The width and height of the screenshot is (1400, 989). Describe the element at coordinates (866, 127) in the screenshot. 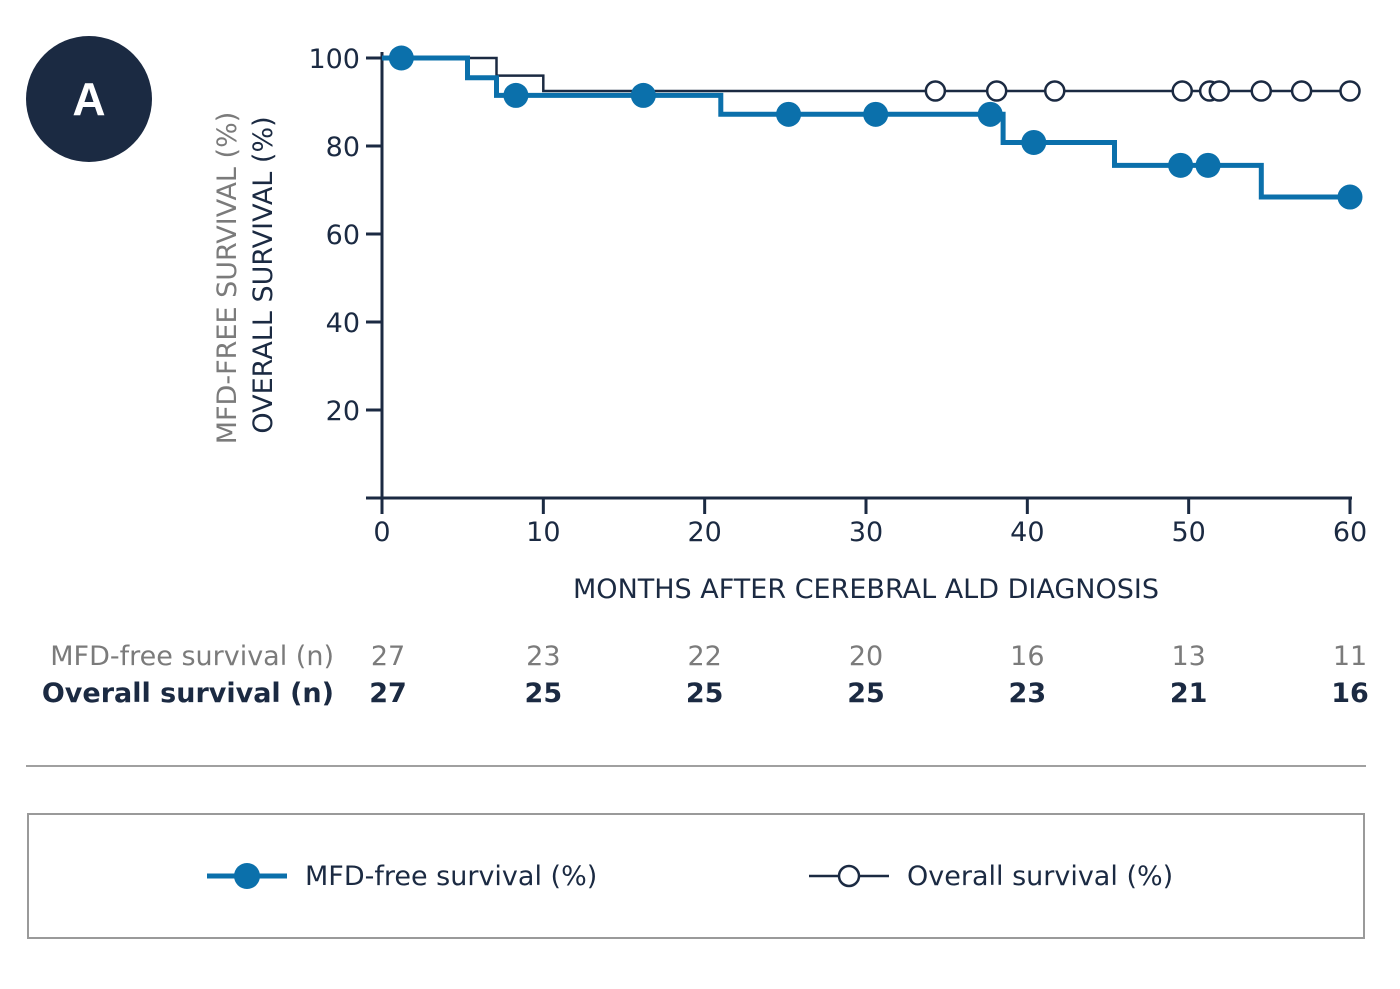

I see `mfd-free-survival-line` at that location.